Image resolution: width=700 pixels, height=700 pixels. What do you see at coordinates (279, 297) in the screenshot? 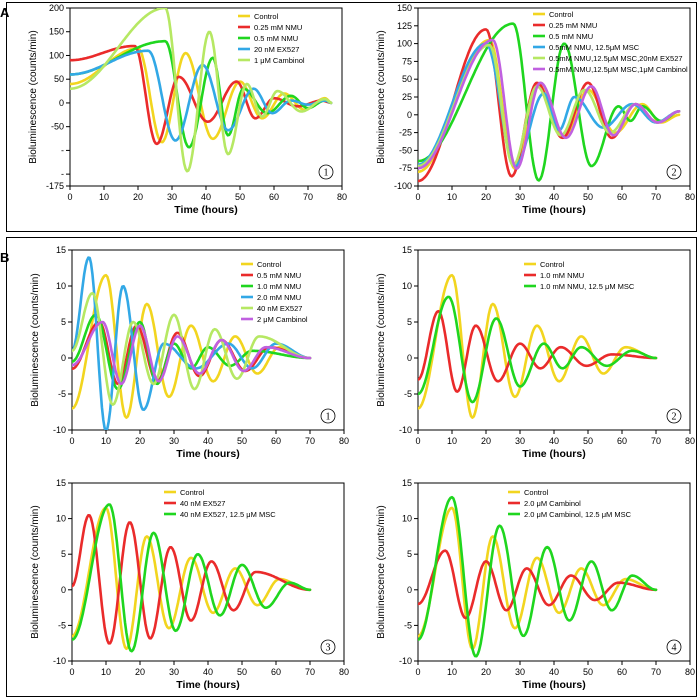
I see `legend-label: 2.0 mM NMU` at bounding box center [279, 297].